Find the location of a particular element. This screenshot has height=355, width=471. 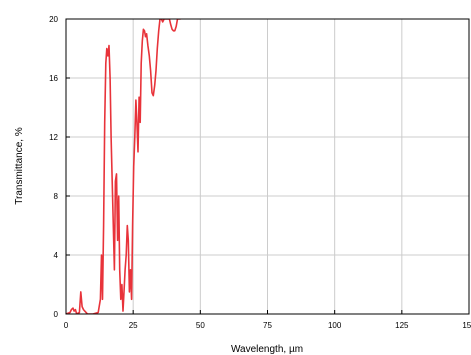

x-tick-label: 125 is located at coordinates (402, 325).